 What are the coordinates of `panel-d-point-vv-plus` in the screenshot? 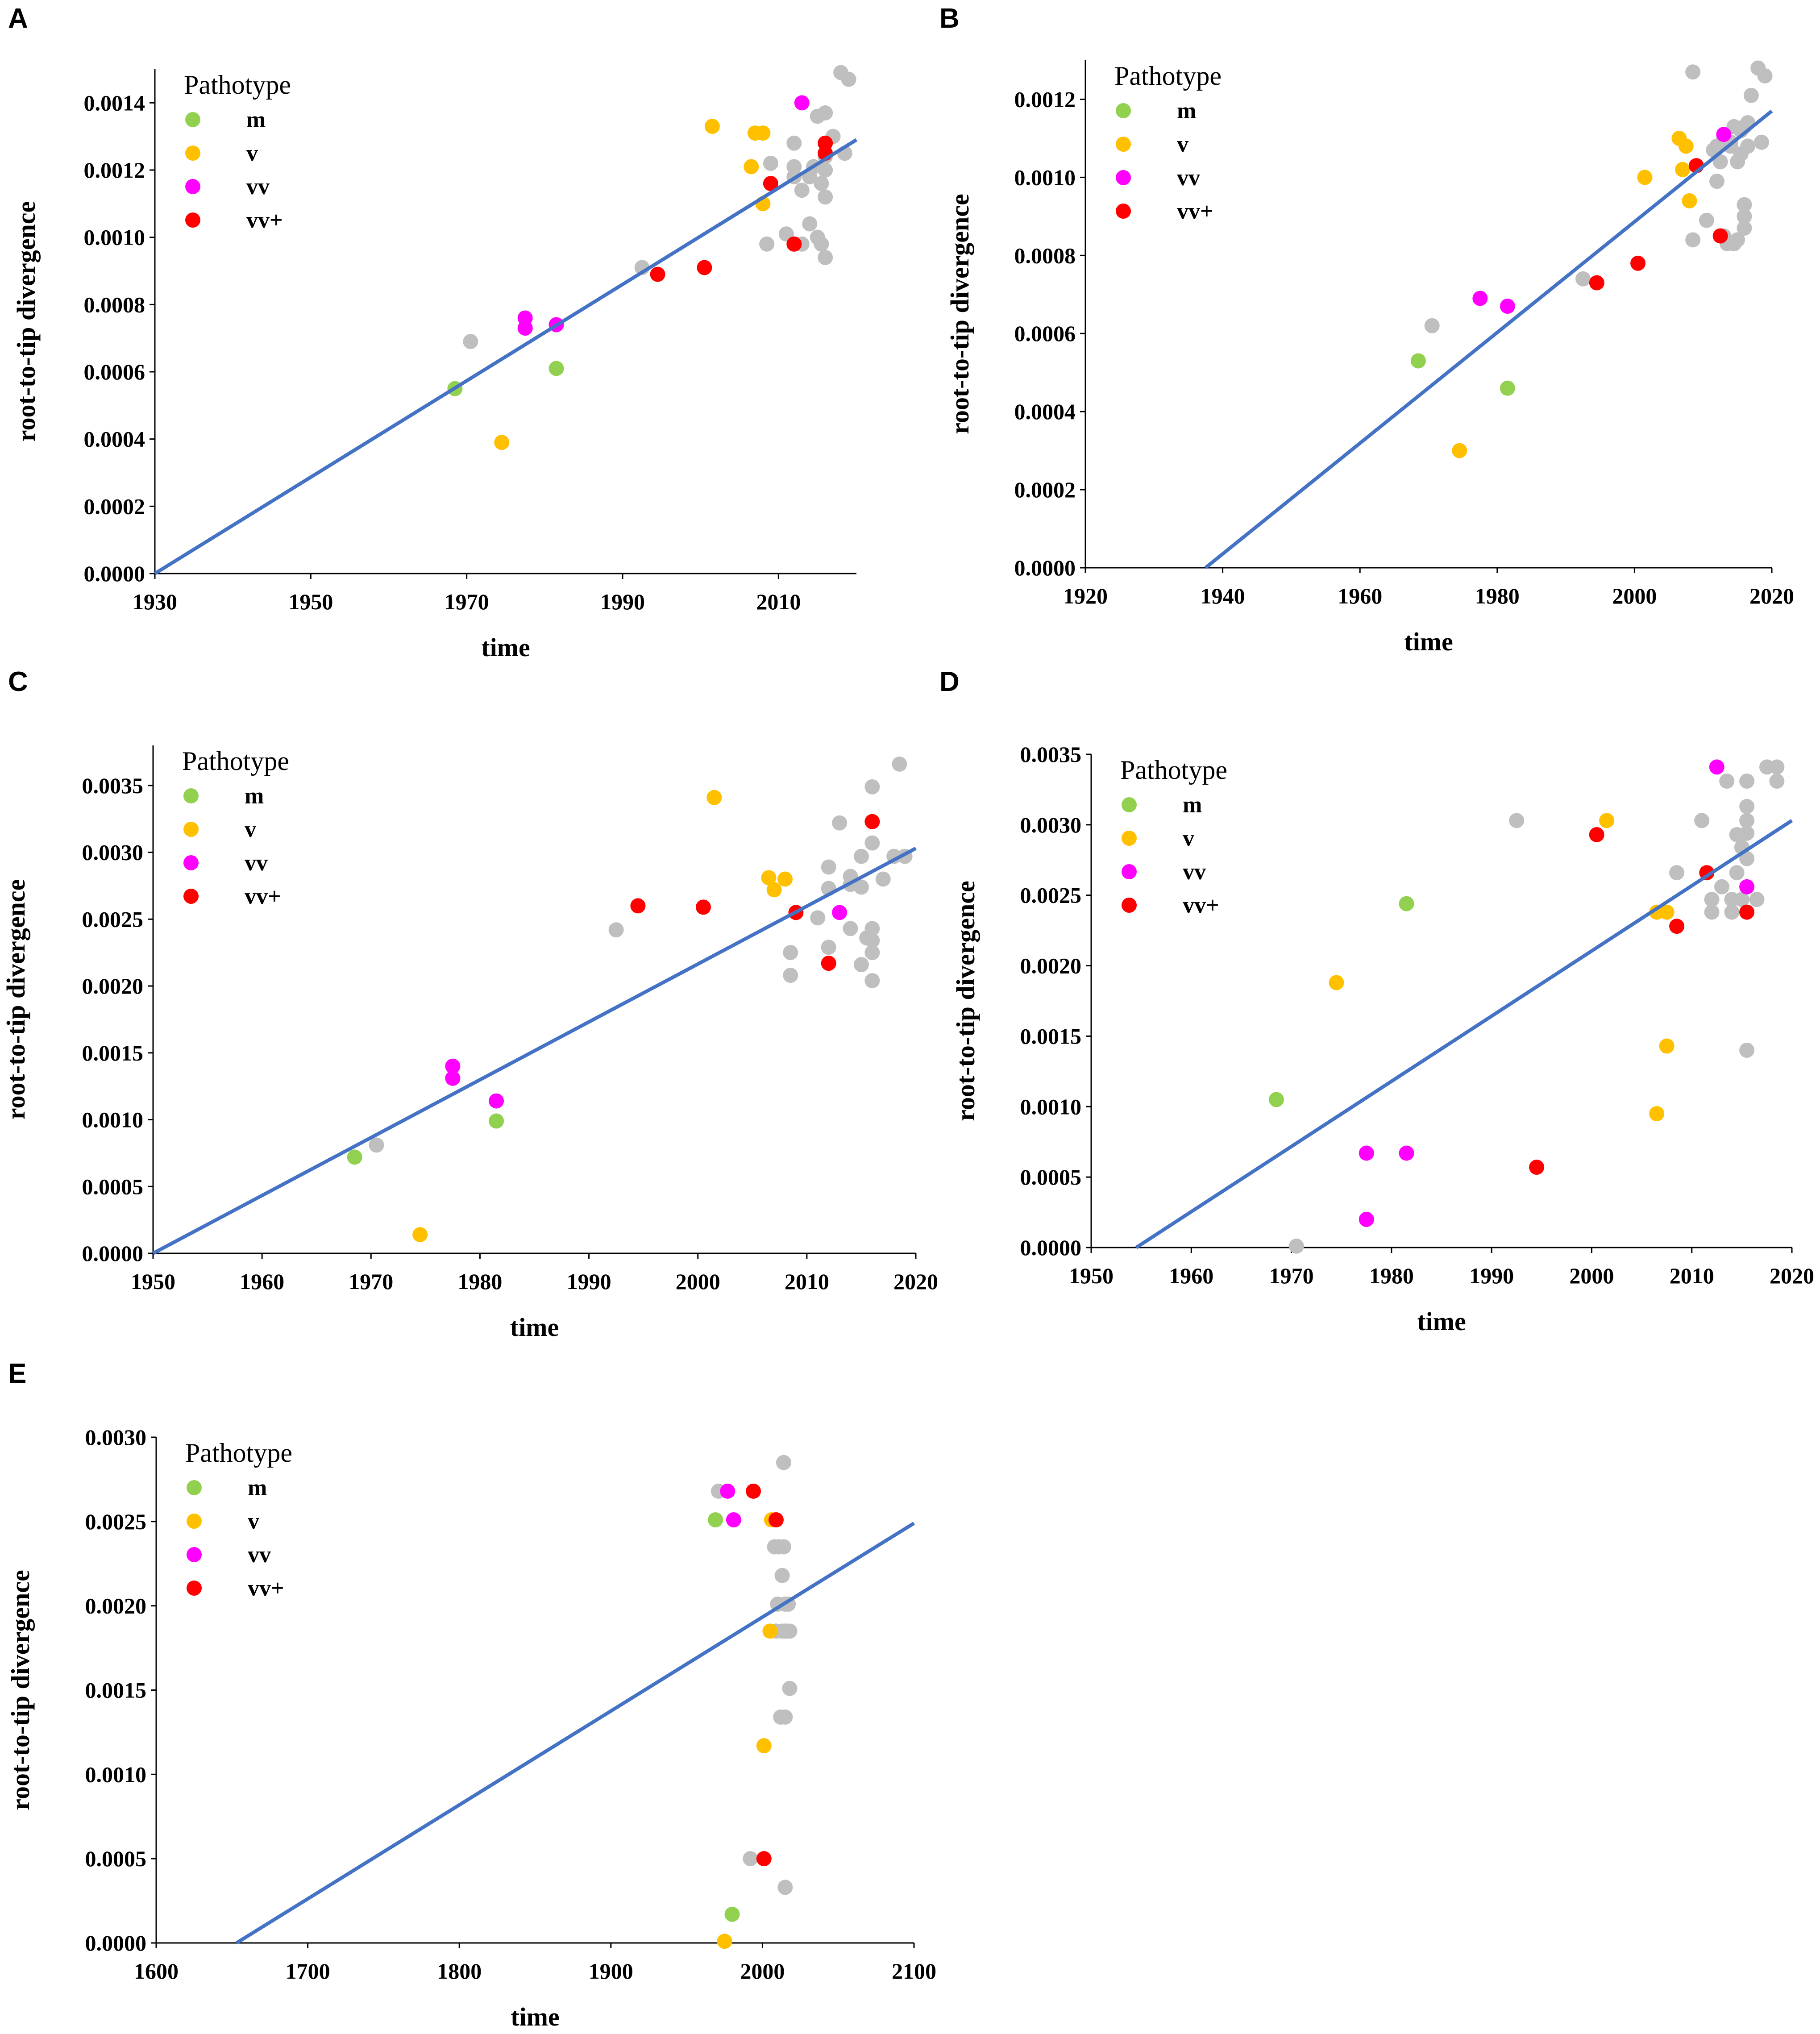 It's located at (1677, 926).